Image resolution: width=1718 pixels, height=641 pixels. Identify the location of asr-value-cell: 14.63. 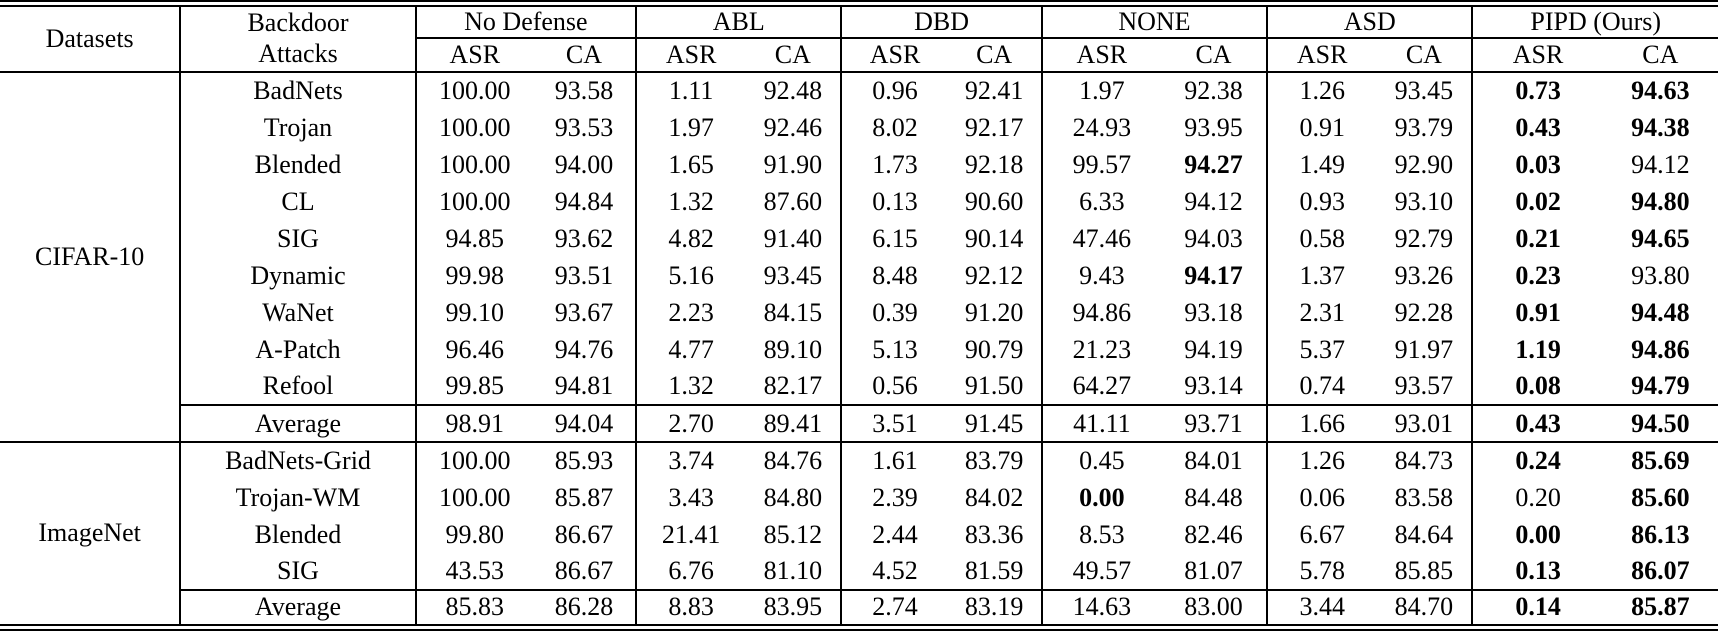
(1101, 608).